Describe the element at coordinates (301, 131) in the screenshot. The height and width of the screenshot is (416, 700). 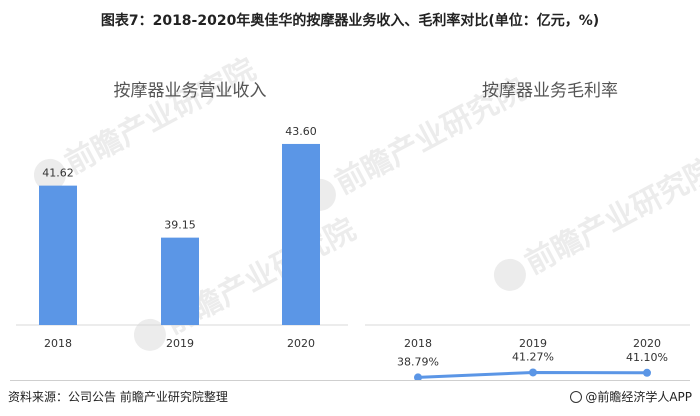
I see `revenue-data-label-2020: 43.60` at that location.